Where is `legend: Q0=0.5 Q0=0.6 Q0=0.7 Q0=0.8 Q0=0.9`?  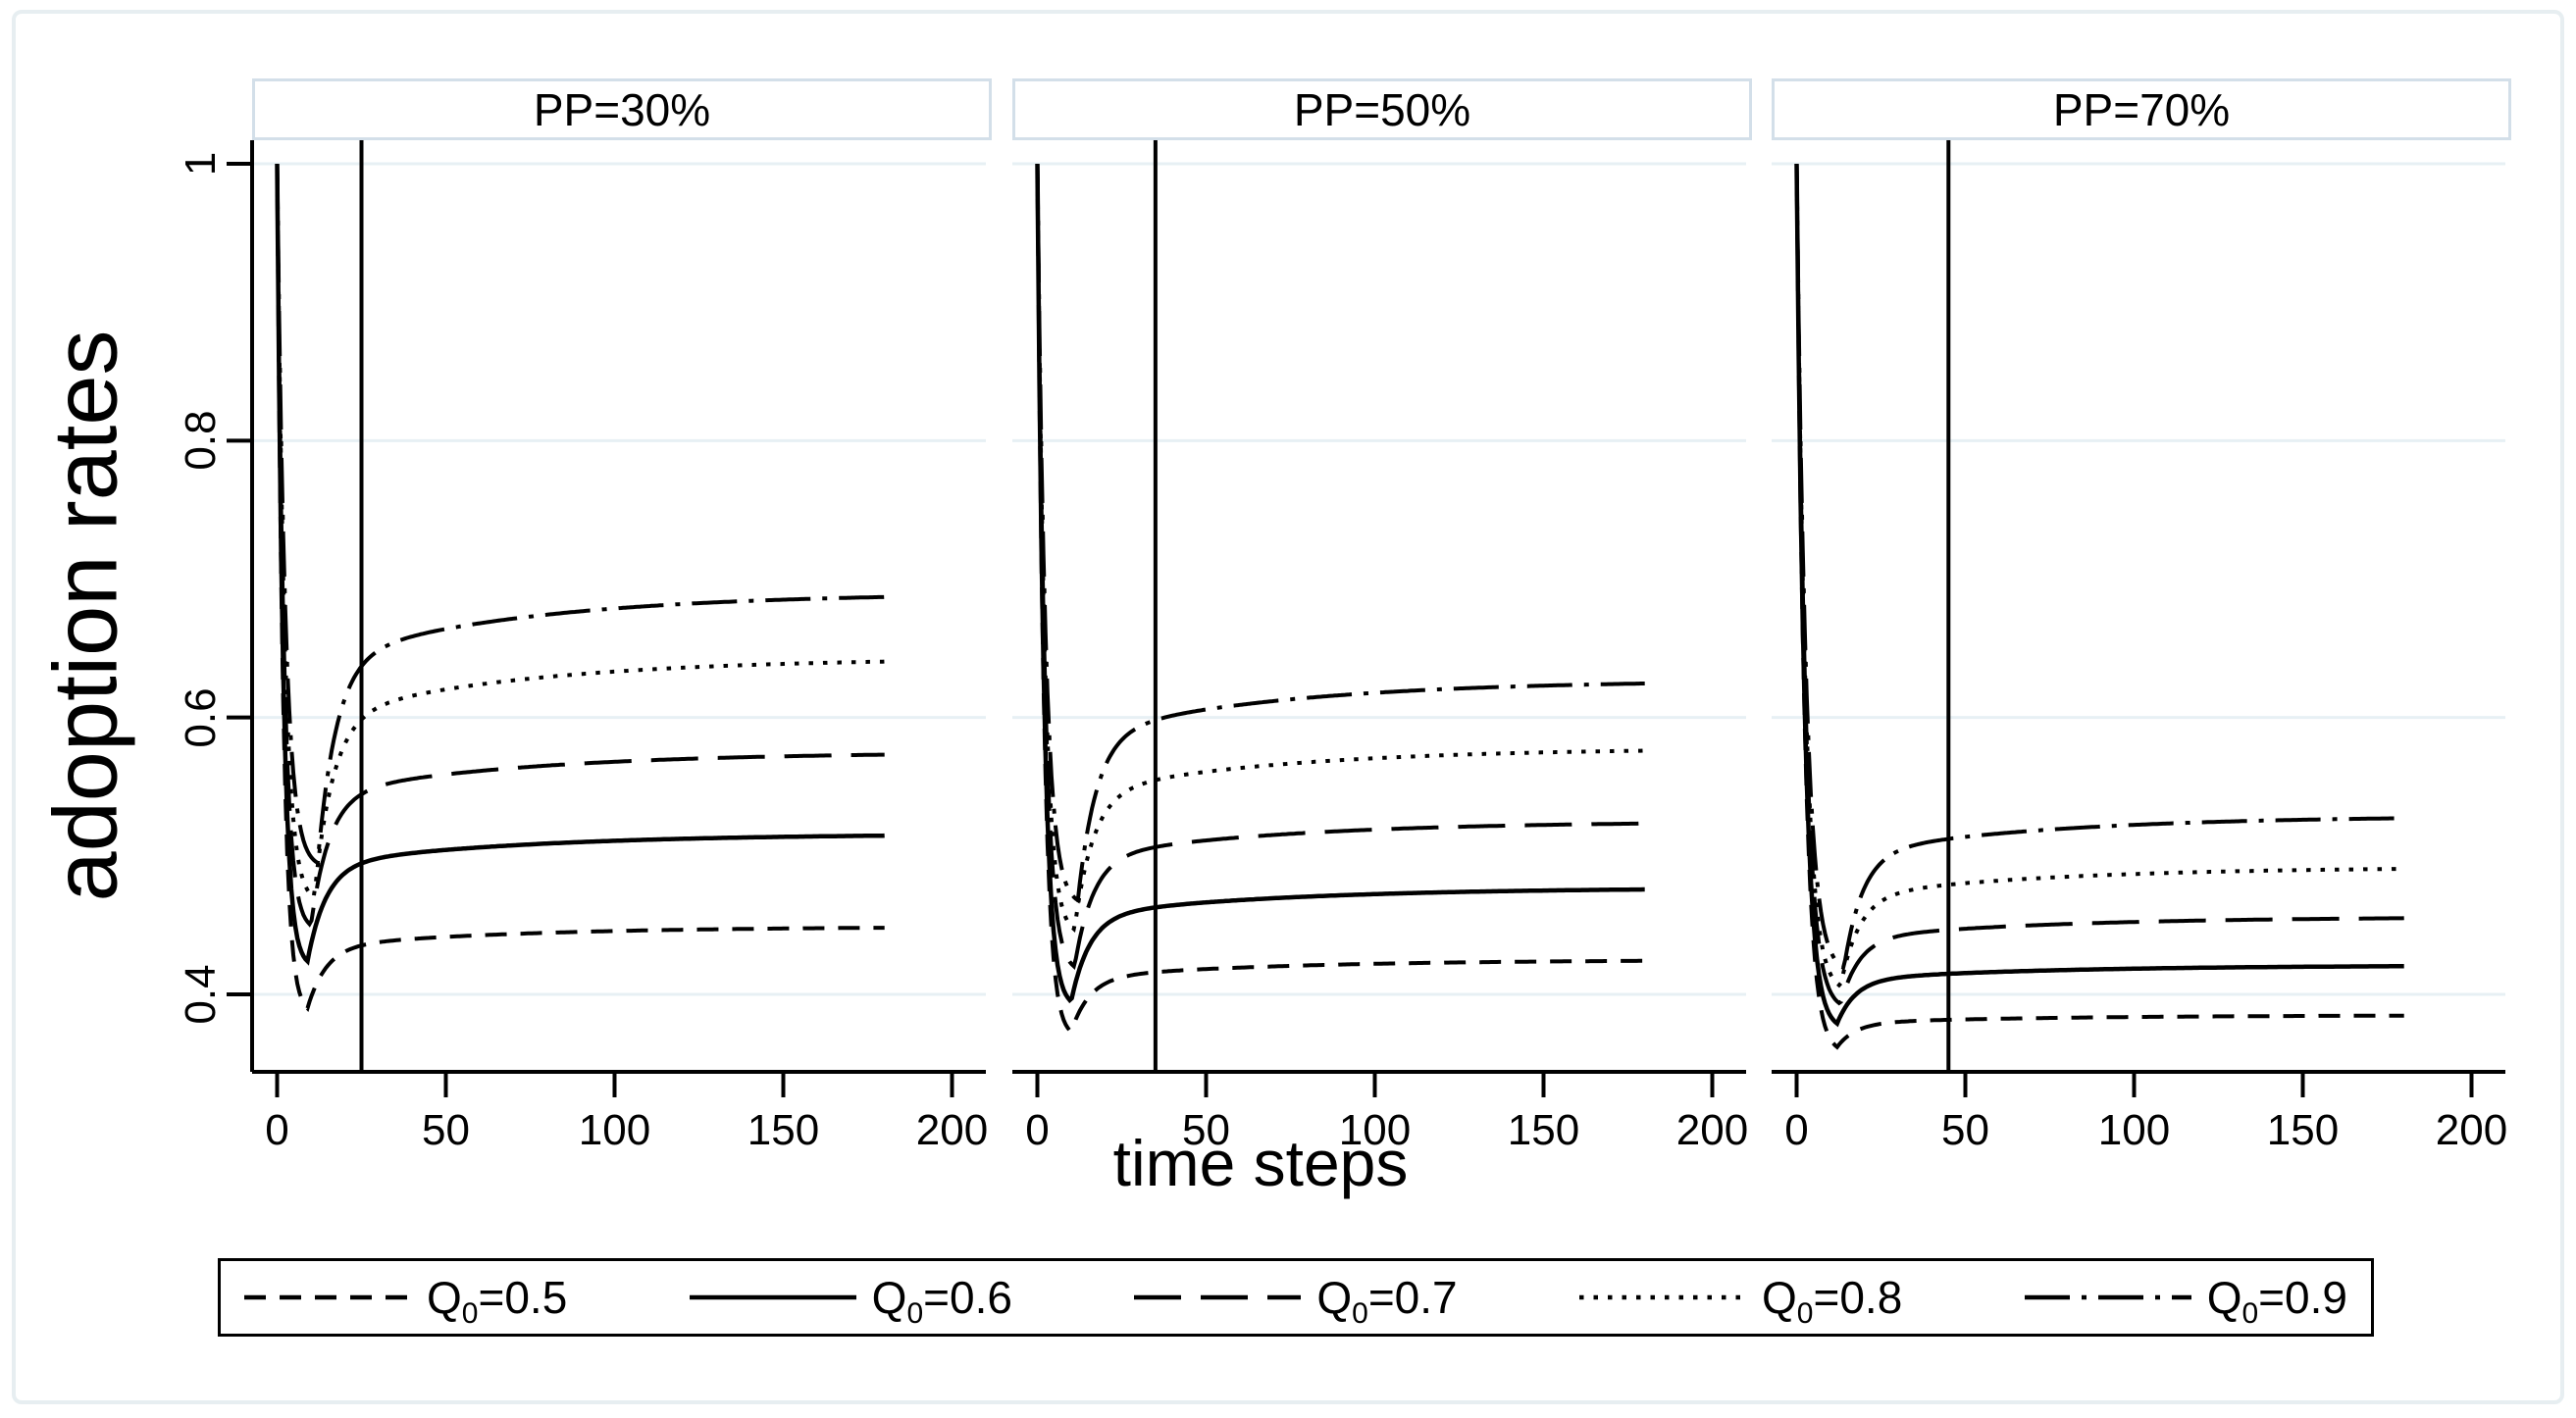 legend: Q0=0.5 Q0=0.6 Q0=0.7 Q0=0.8 Q0=0.9 is located at coordinates (1296, 1297).